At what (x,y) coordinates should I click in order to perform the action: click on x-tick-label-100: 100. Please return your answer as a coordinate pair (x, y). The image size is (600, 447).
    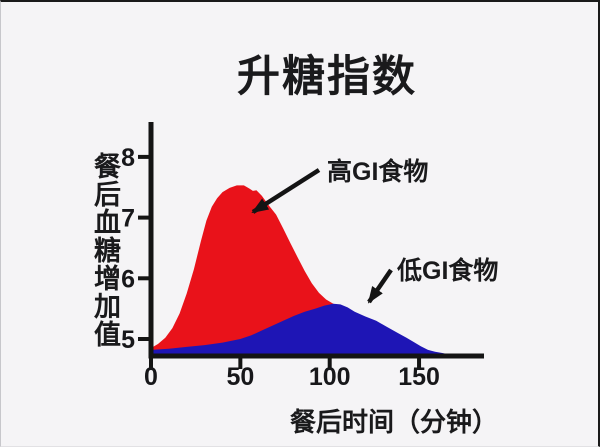
    Looking at the image, I should click on (330, 377).